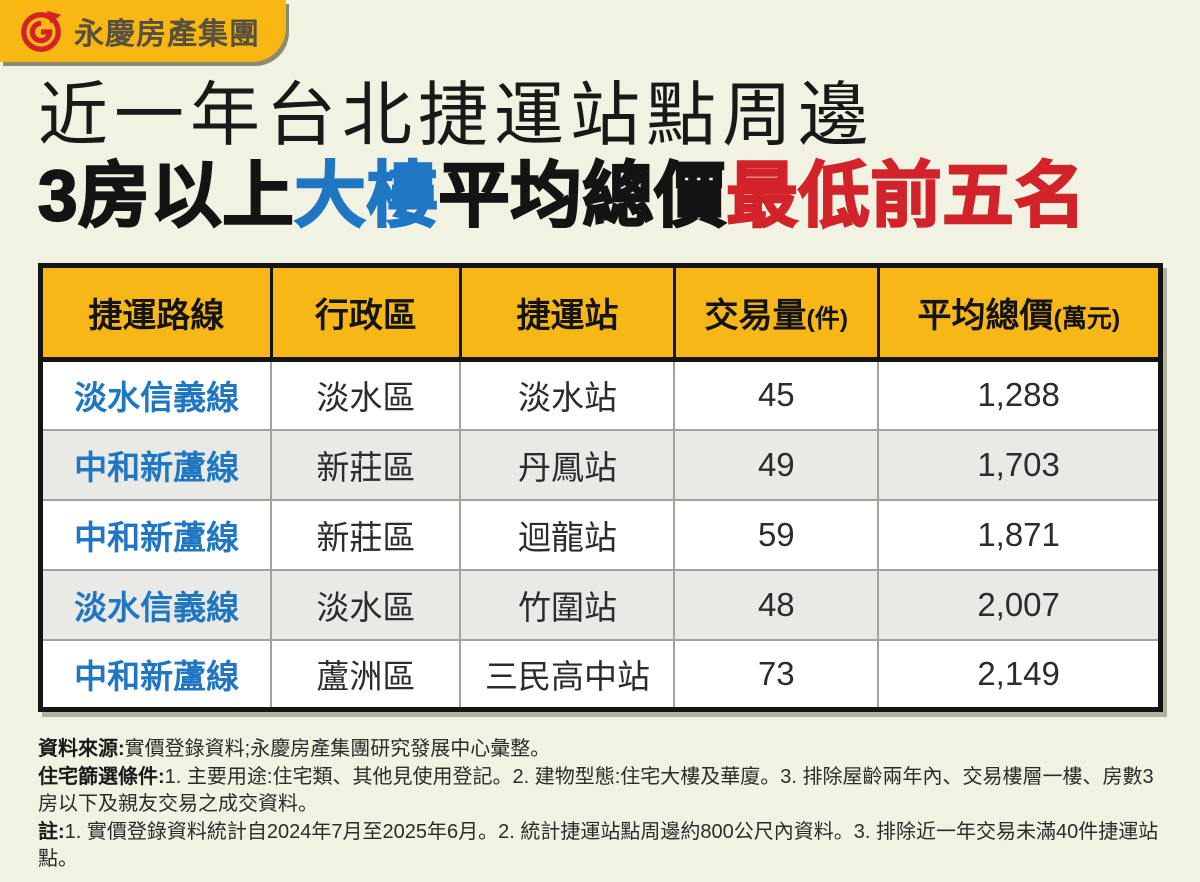 The width and height of the screenshot is (1200, 882). What do you see at coordinates (777, 604) in the screenshot?
I see `cell-volume: 48` at bounding box center [777, 604].